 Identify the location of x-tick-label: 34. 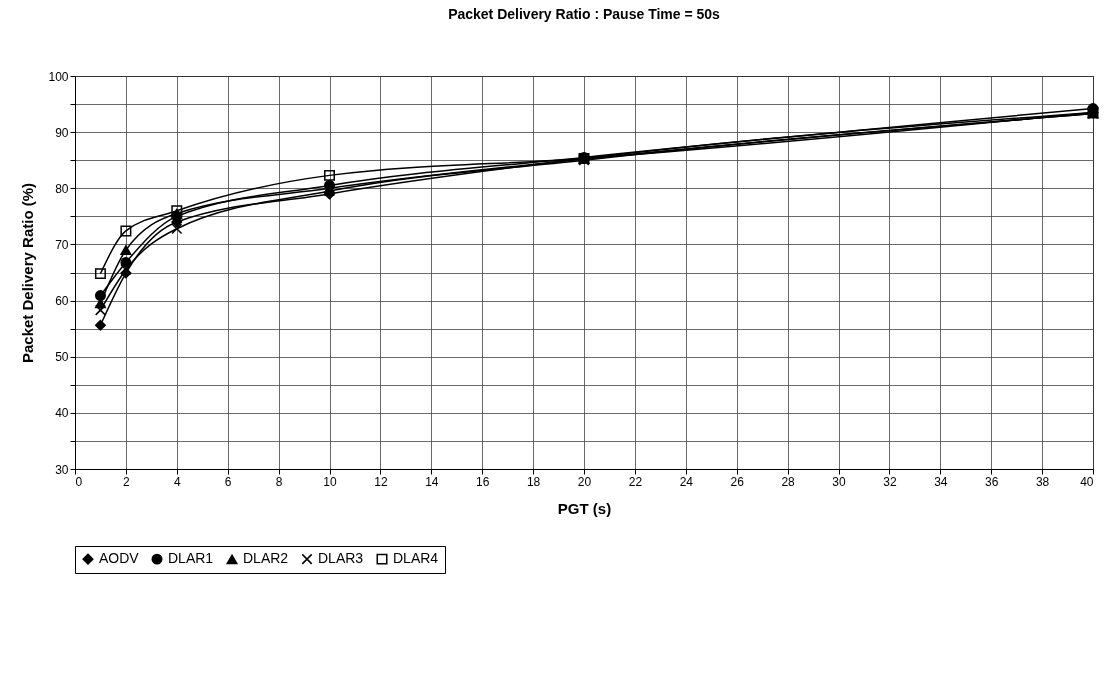
(941, 481).